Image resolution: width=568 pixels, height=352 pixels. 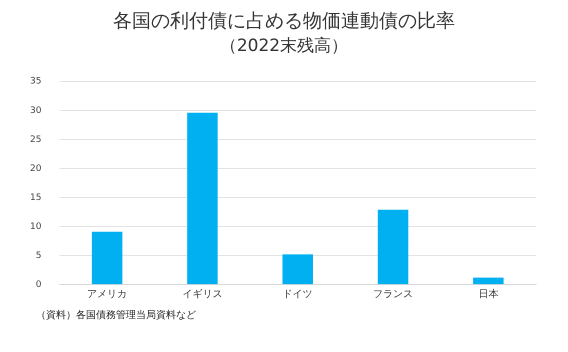 I want to click on y-tick-label: 5, so click(x=39, y=255).